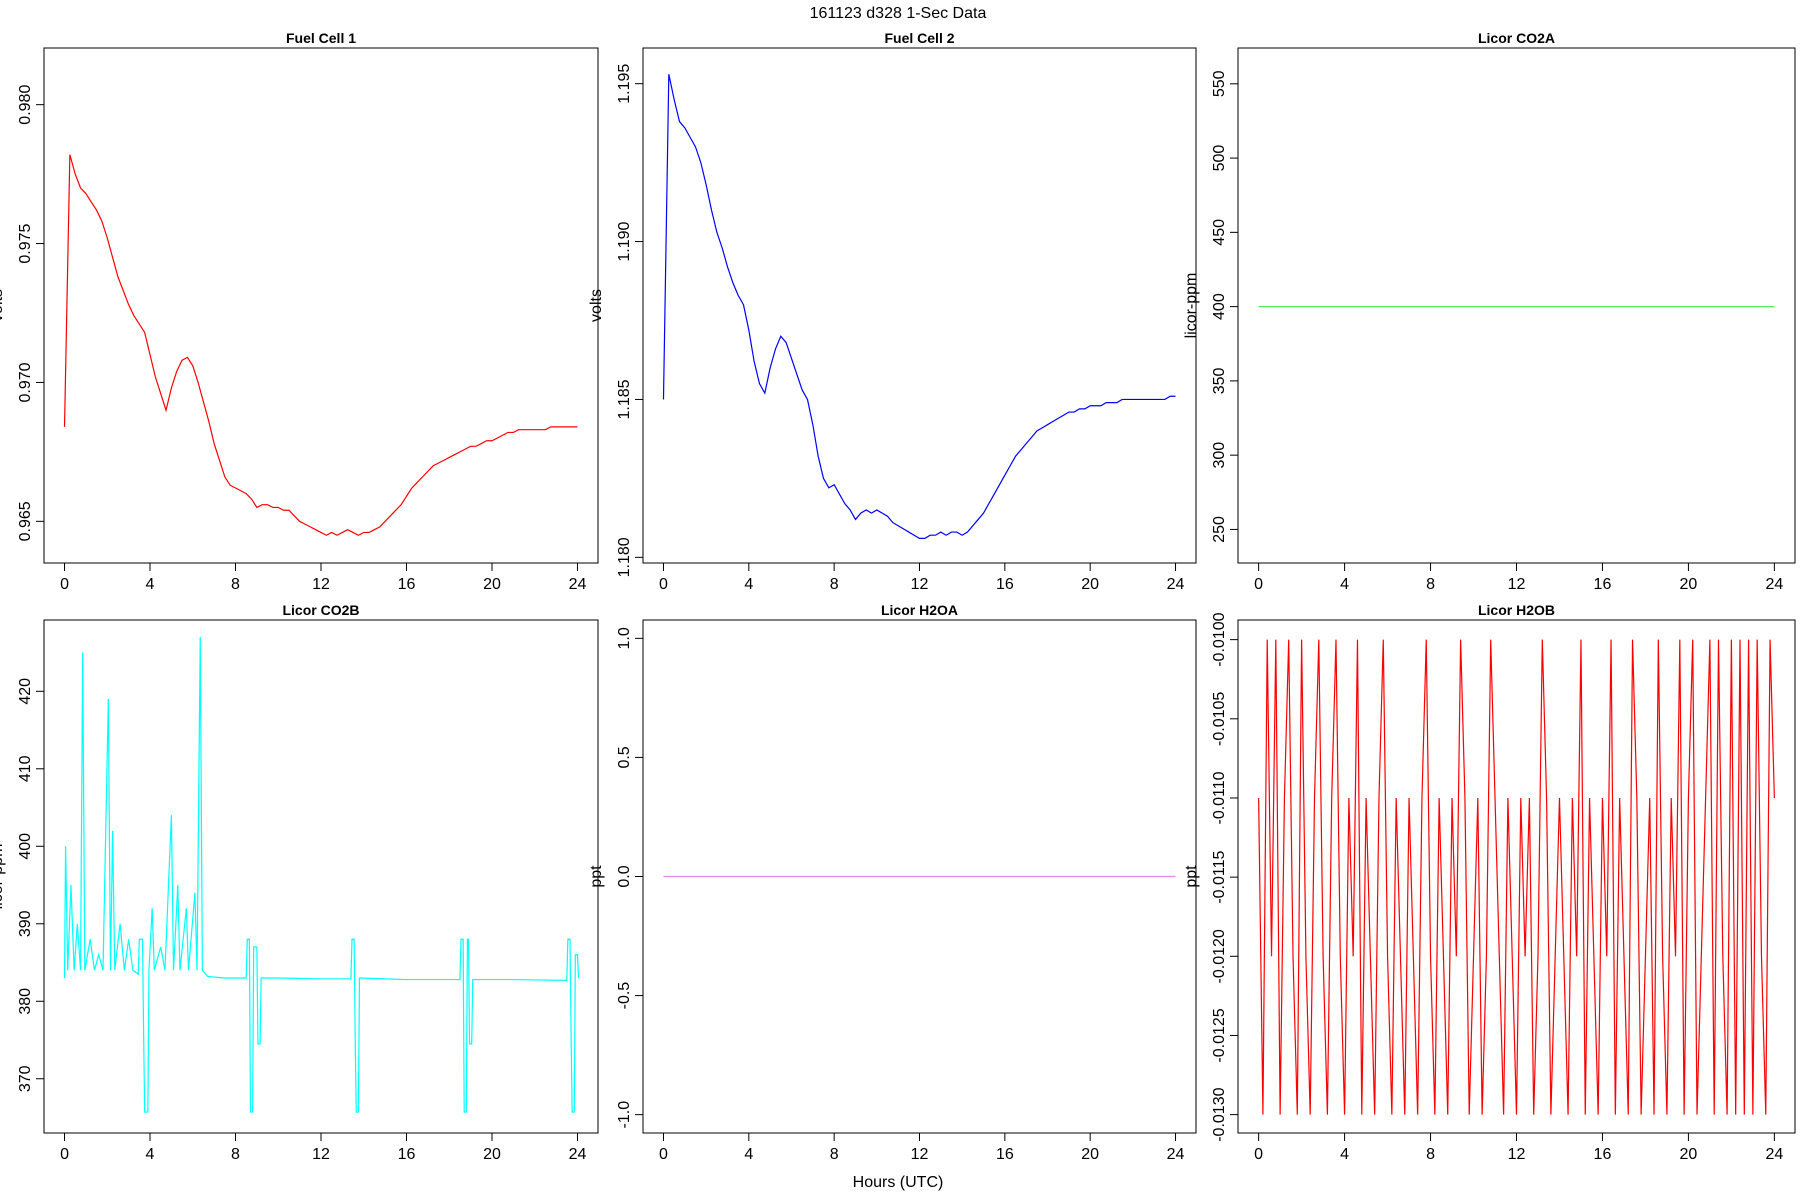  What do you see at coordinates (321, 38) in the screenshot?
I see `panel-title: Fuel Cell 1` at bounding box center [321, 38].